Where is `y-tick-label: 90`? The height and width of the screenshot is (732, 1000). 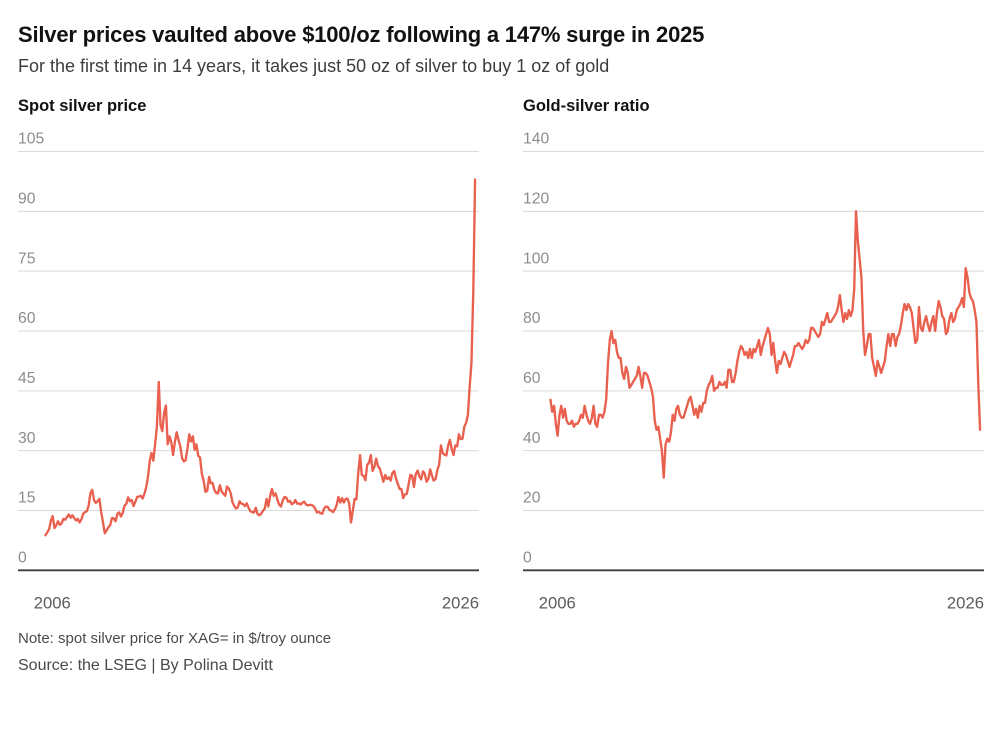 y-tick-label: 90 is located at coordinates (27, 198).